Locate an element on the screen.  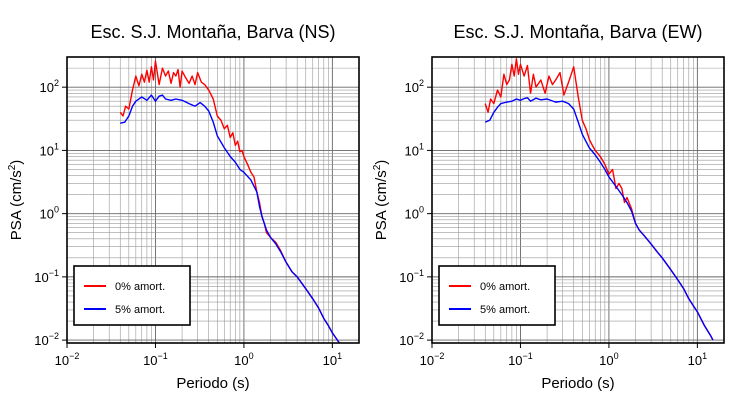
chart-title: Esc. S.J. Montaña, Barva (NS) is located at coordinates (212, 32).